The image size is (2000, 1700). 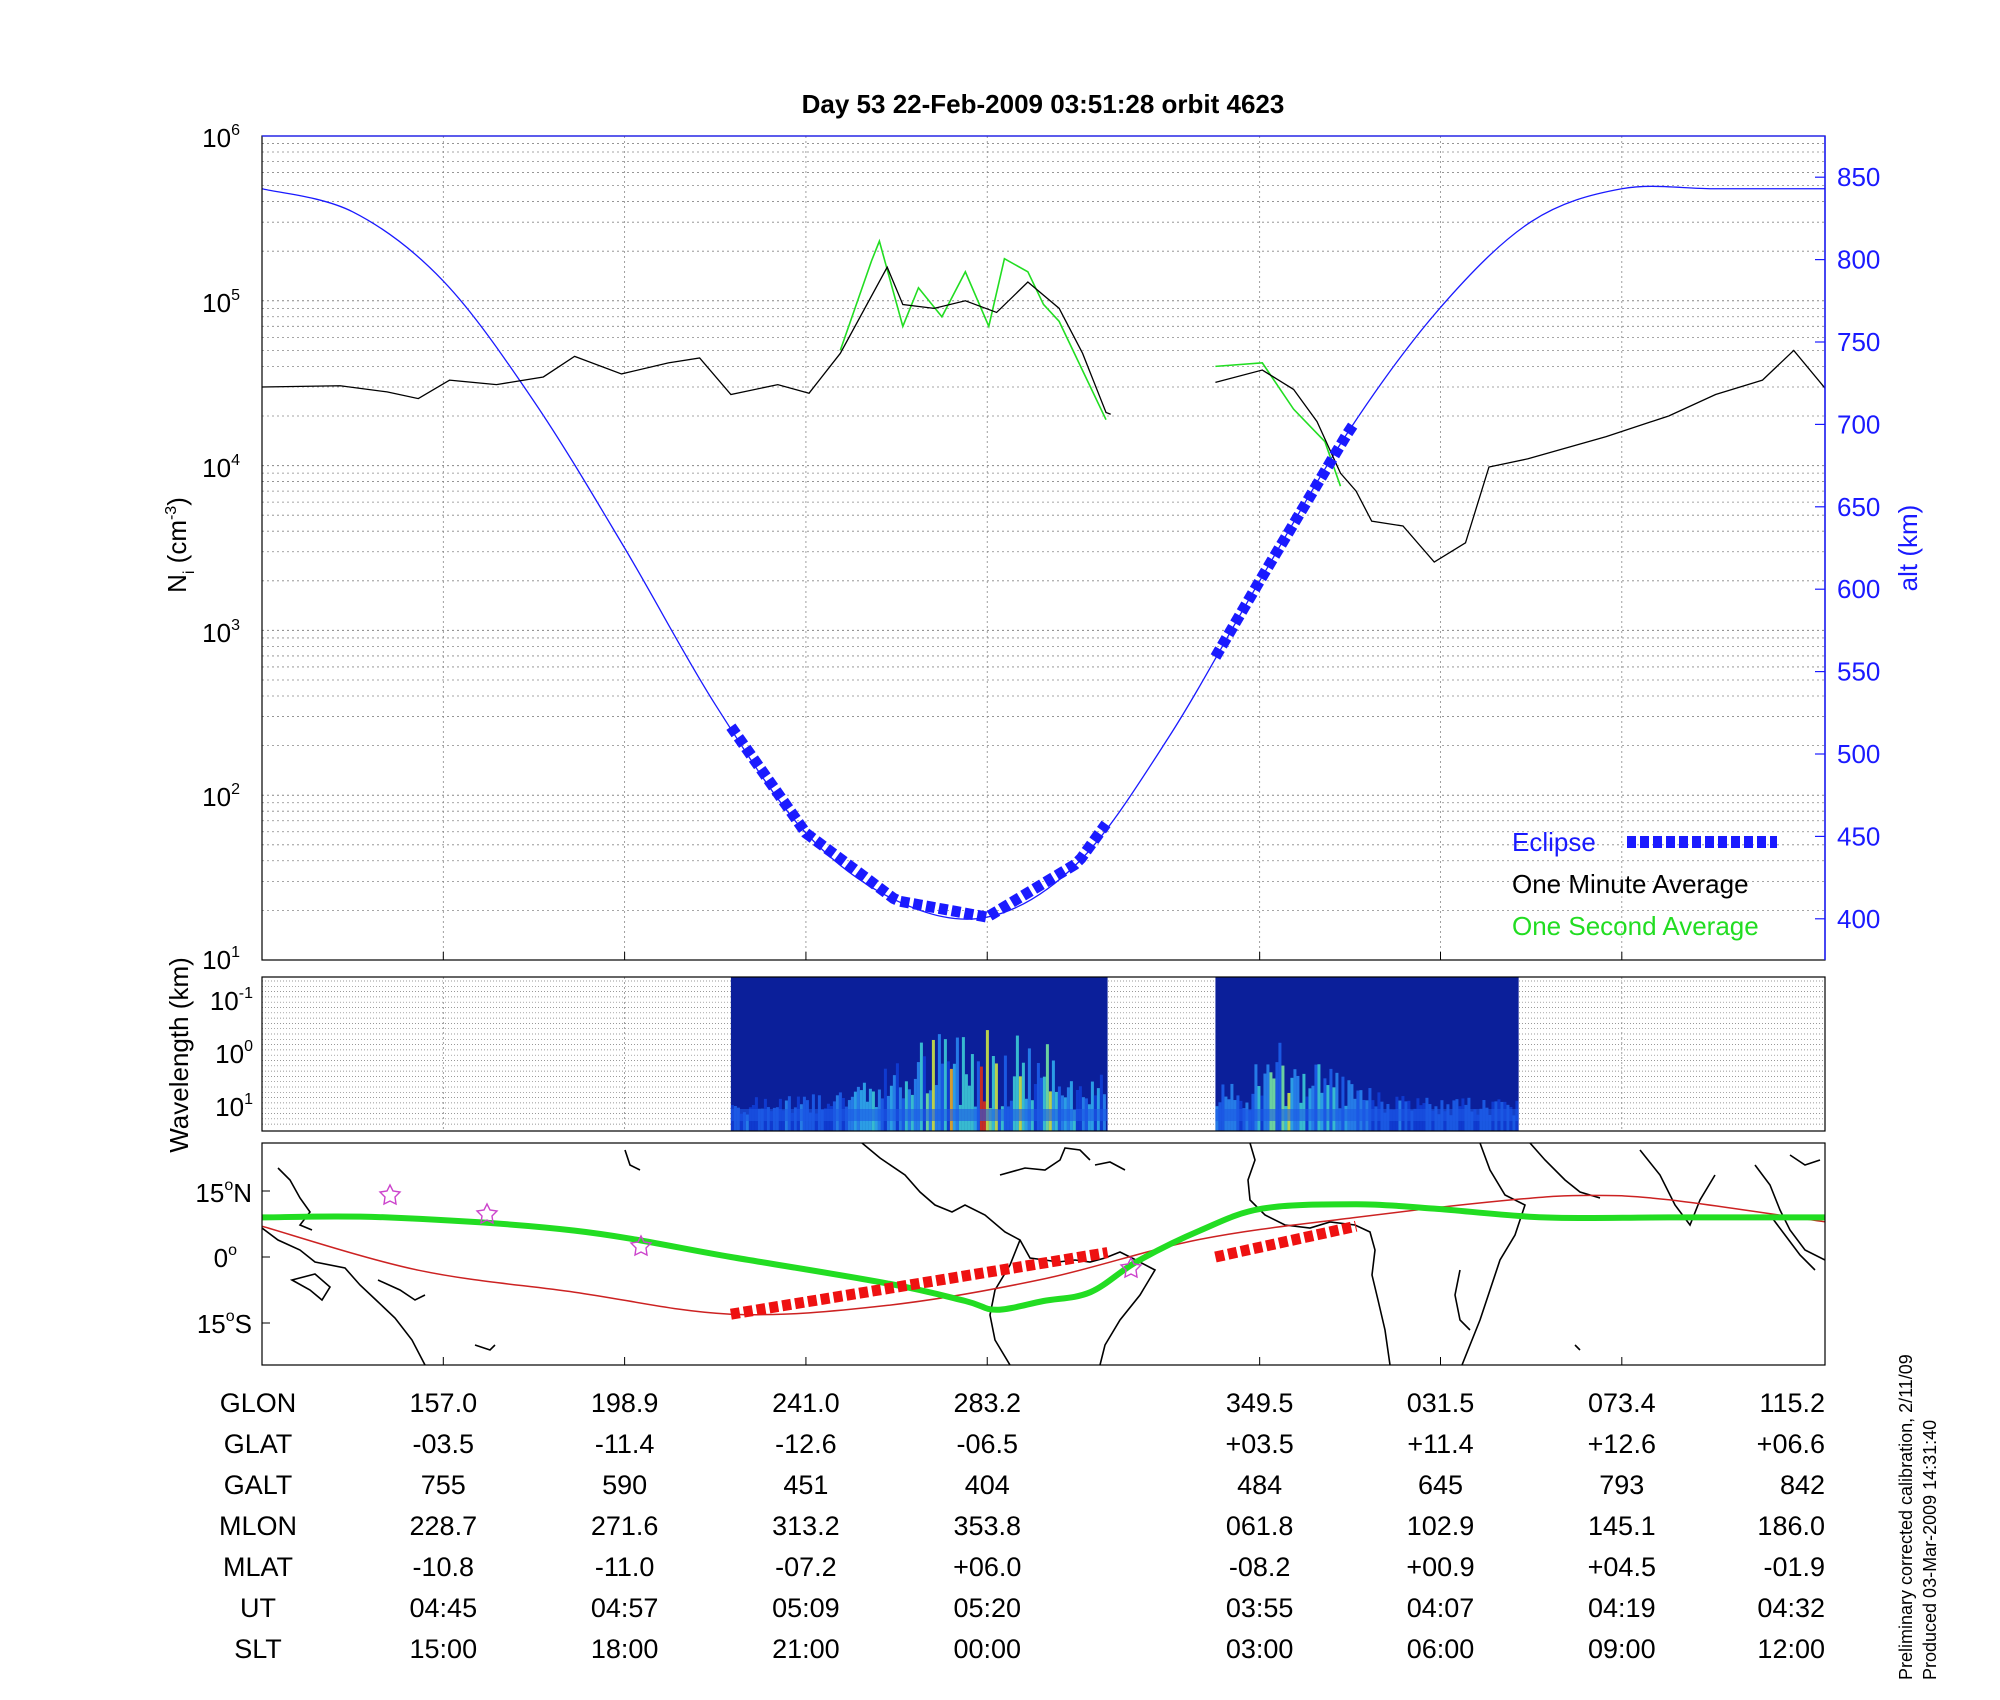 I want to click on coastline-madagascar, so click(x=1462, y=1300).